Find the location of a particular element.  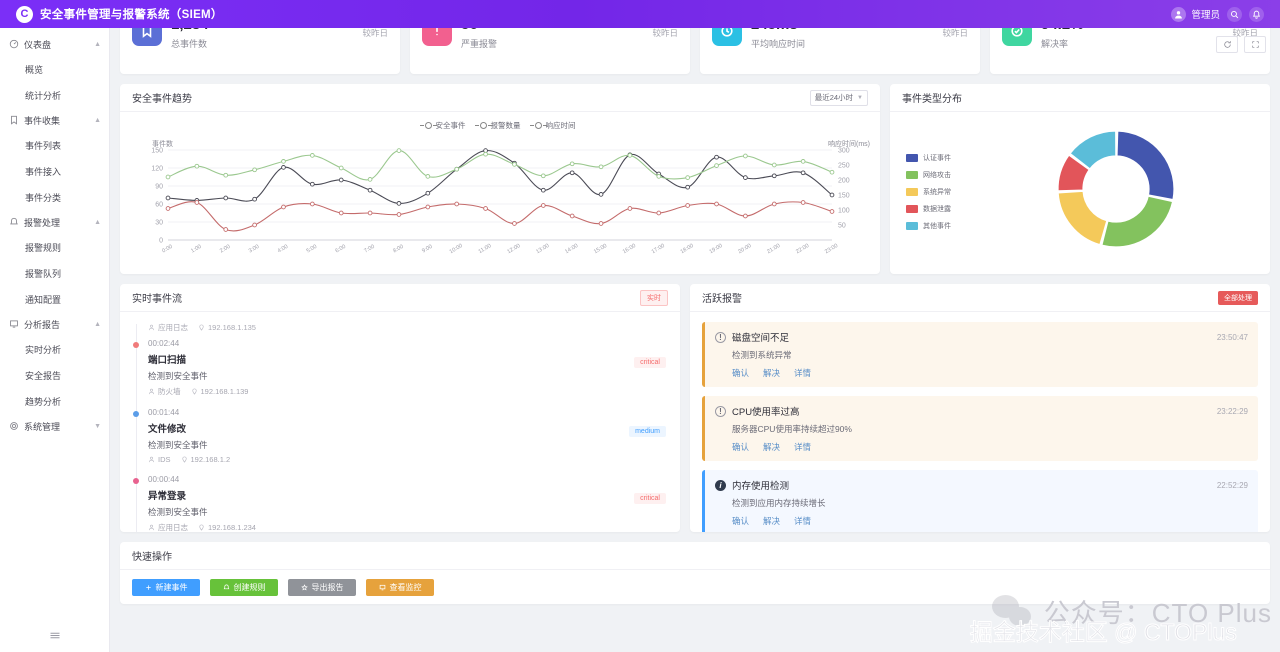

legend-marker is located at coordinates (538, 125).